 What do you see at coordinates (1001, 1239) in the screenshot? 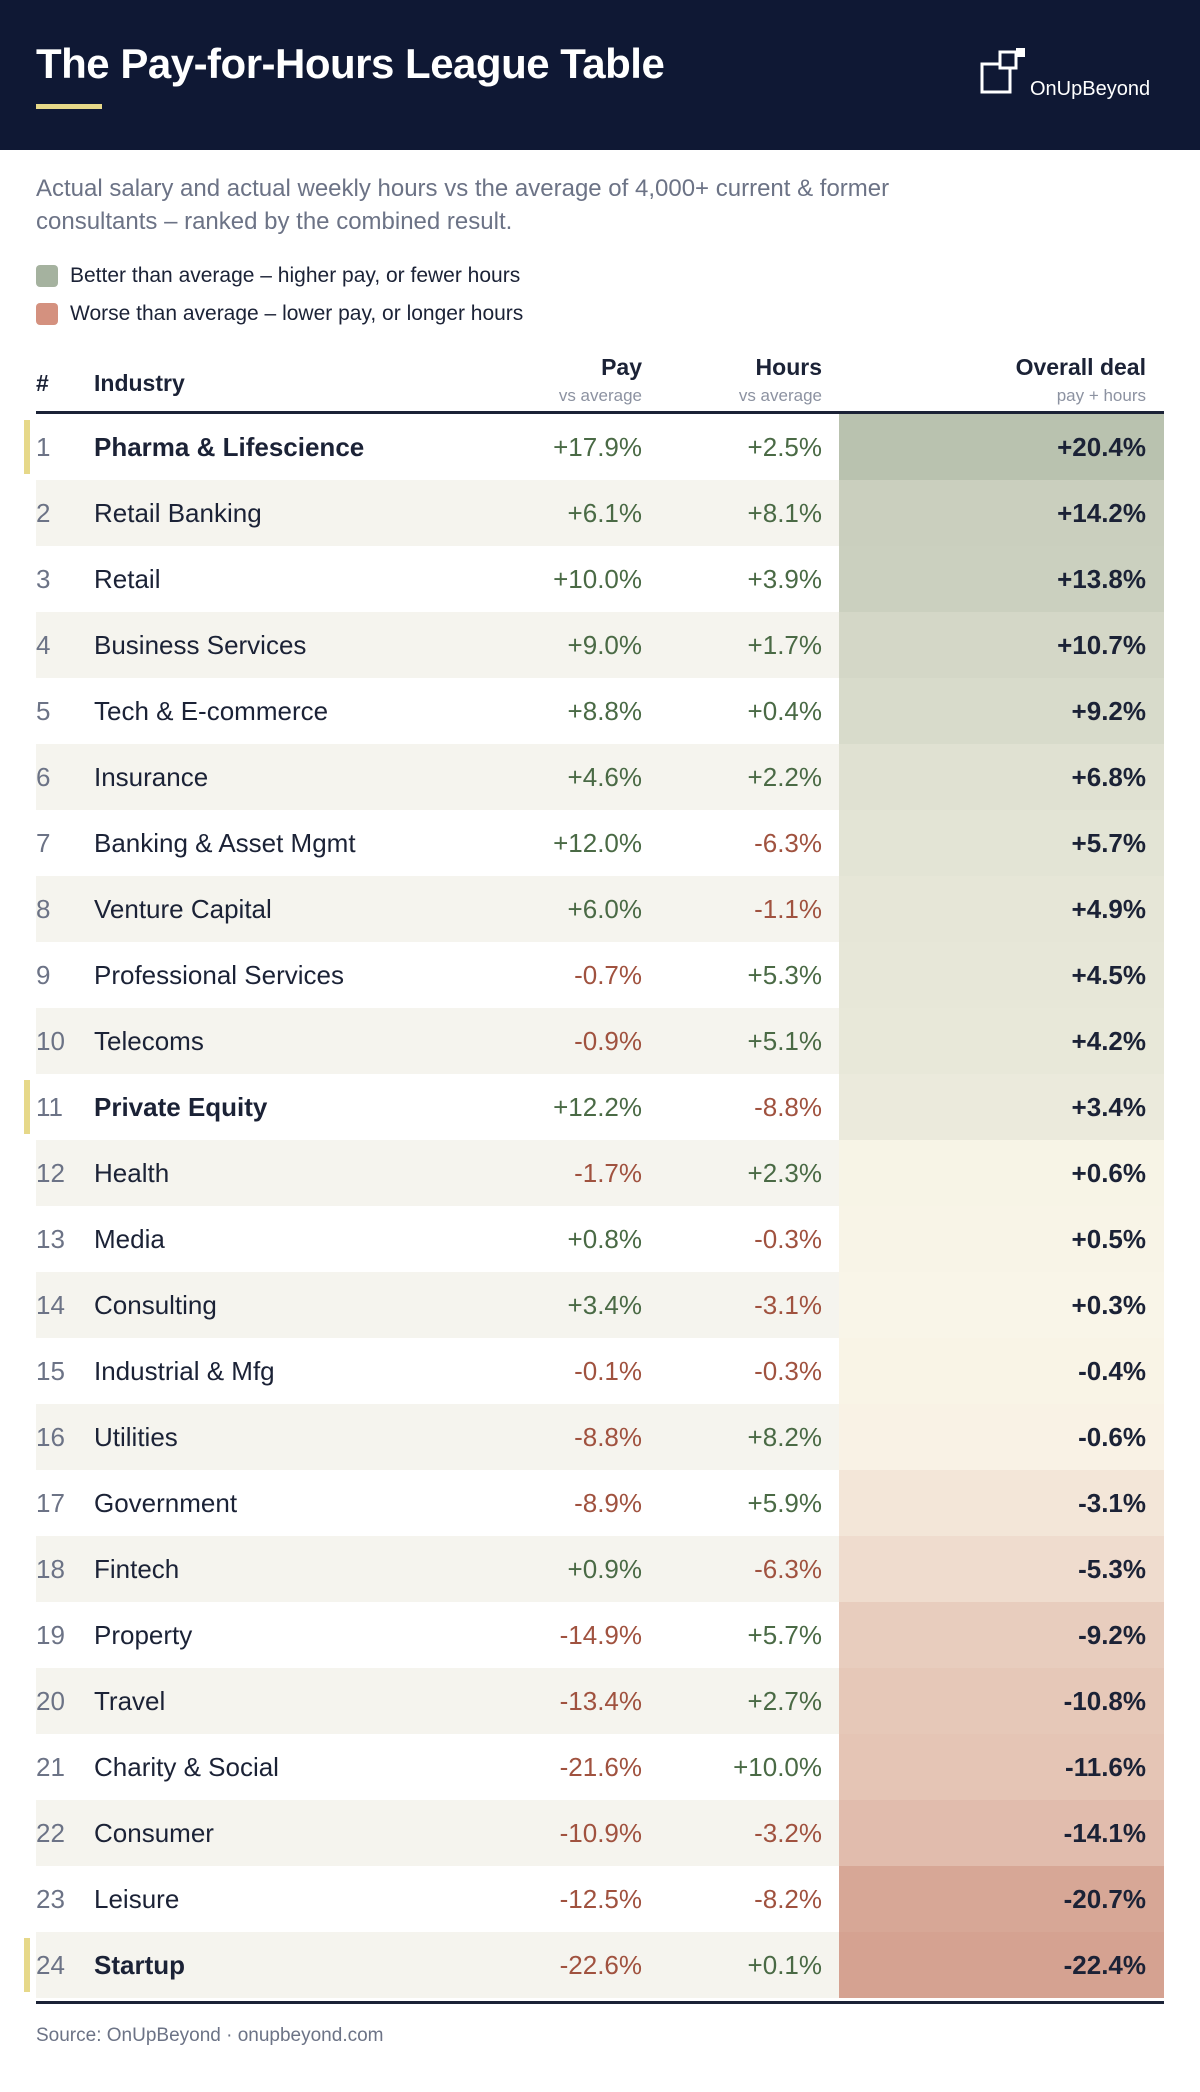
I see `overall-cell: +0.5%` at bounding box center [1001, 1239].